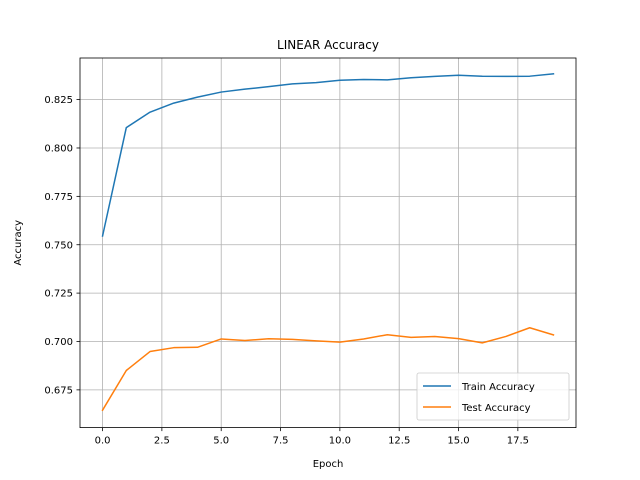 The height and width of the screenshot is (480, 640). What do you see at coordinates (58, 342) in the screenshot?
I see `y-tick-label: 0.700` at bounding box center [58, 342].